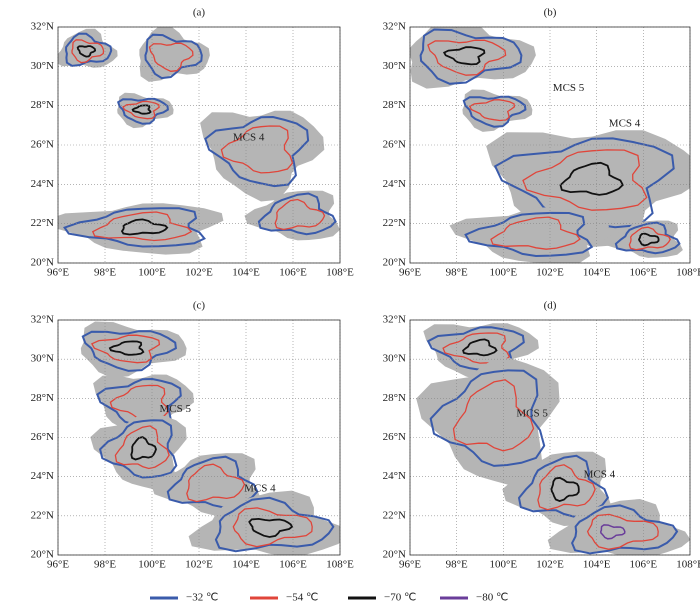 The image size is (700, 610). What do you see at coordinates (550, 306) in the screenshot?
I see `panel-label: (d)` at bounding box center [550, 306].